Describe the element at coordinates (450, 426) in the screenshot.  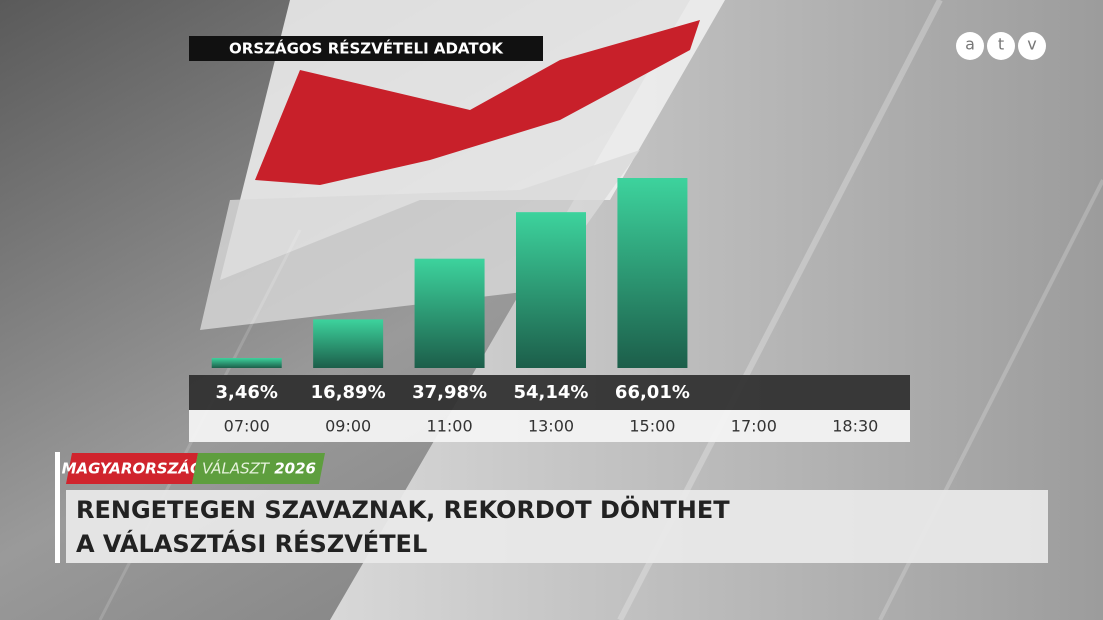
I see `x-tick-label: 11:00` at that location.